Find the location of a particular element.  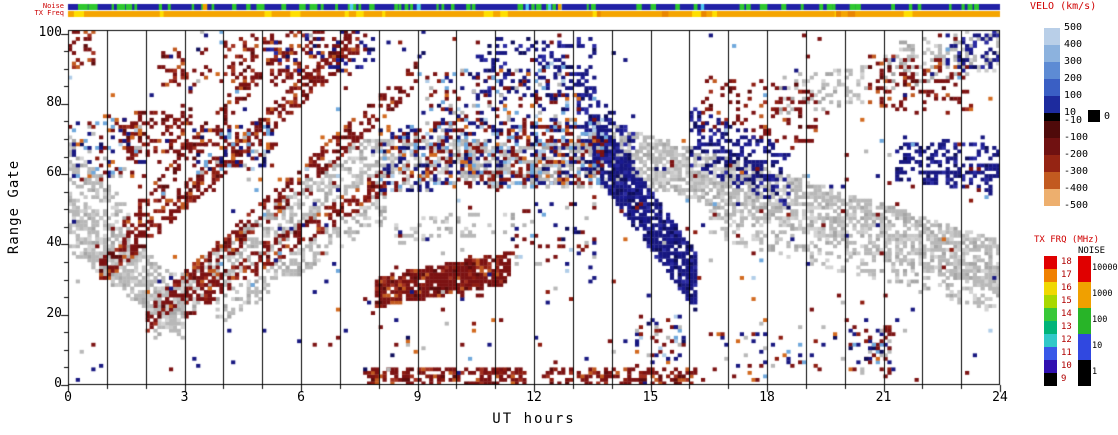

velocity-colorbar is located at coordinates (1052, 117).